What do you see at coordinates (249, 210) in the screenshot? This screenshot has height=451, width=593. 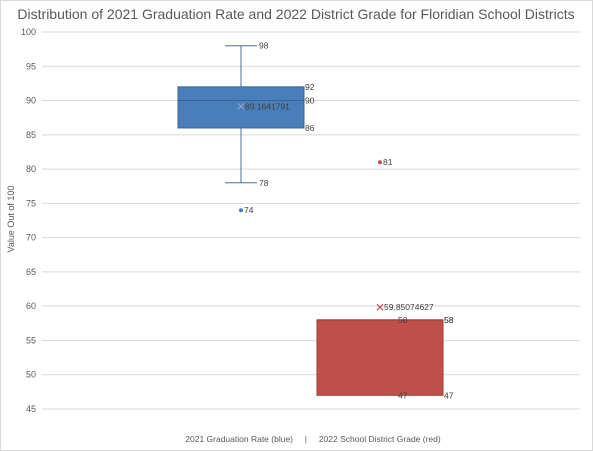 I see `outlier-label: 74` at bounding box center [249, 210].